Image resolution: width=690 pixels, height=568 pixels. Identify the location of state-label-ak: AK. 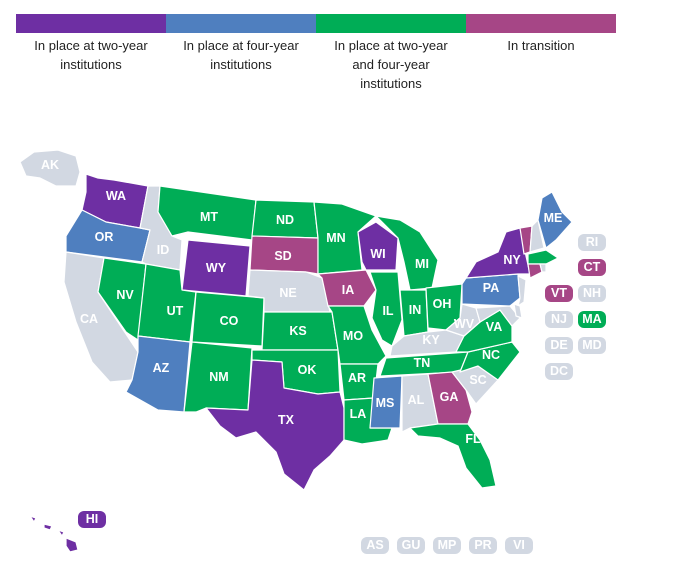
(50, 165).